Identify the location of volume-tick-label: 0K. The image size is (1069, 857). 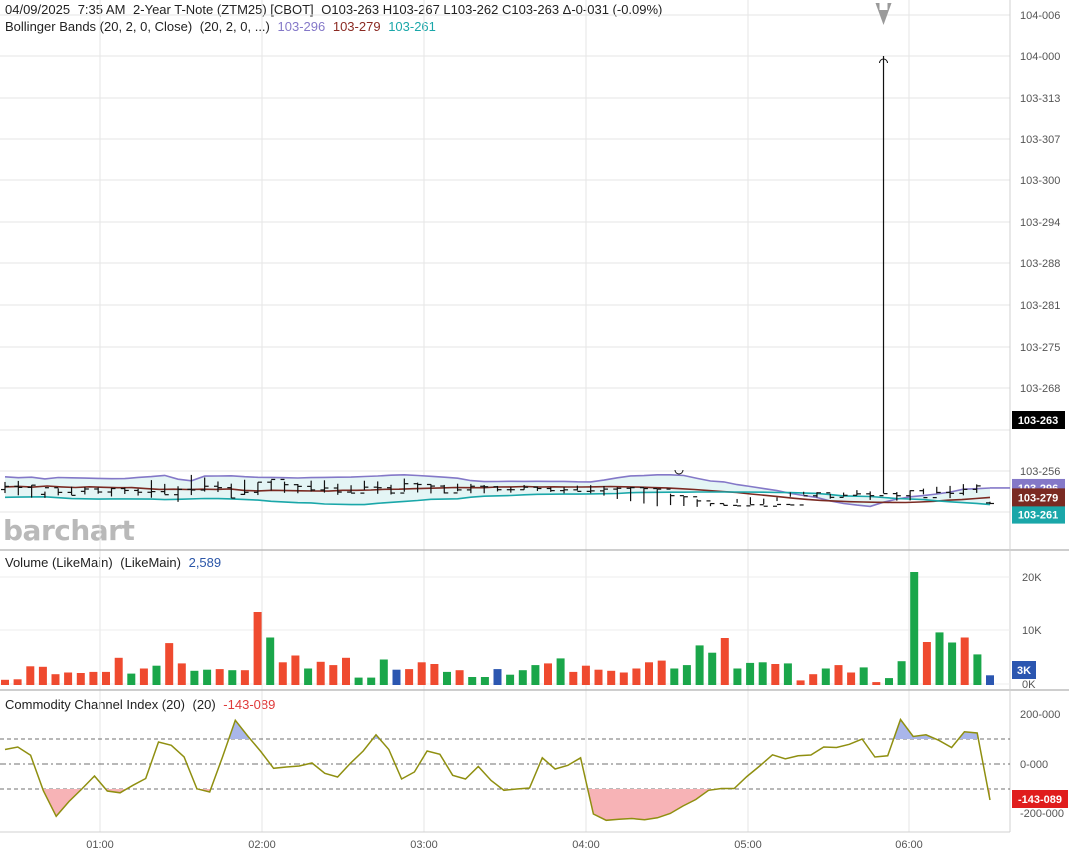
(1029, 685).